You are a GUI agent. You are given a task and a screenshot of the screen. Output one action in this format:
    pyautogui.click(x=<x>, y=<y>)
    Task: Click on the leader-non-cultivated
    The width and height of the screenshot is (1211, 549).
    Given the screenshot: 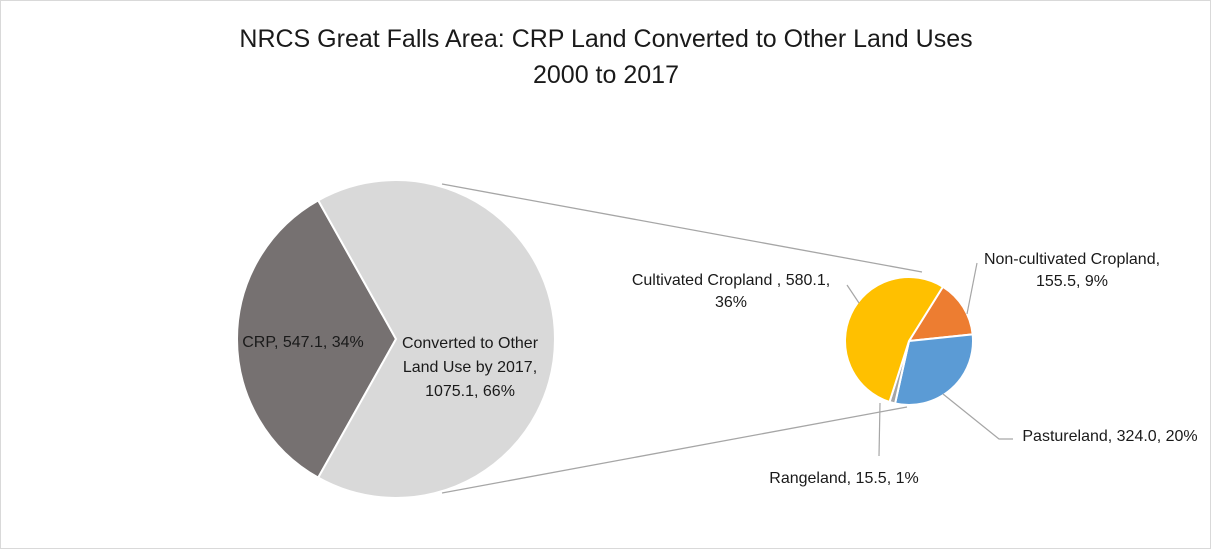 What is the action you would take?
    pyautogui.click(x=972, y=288)
    